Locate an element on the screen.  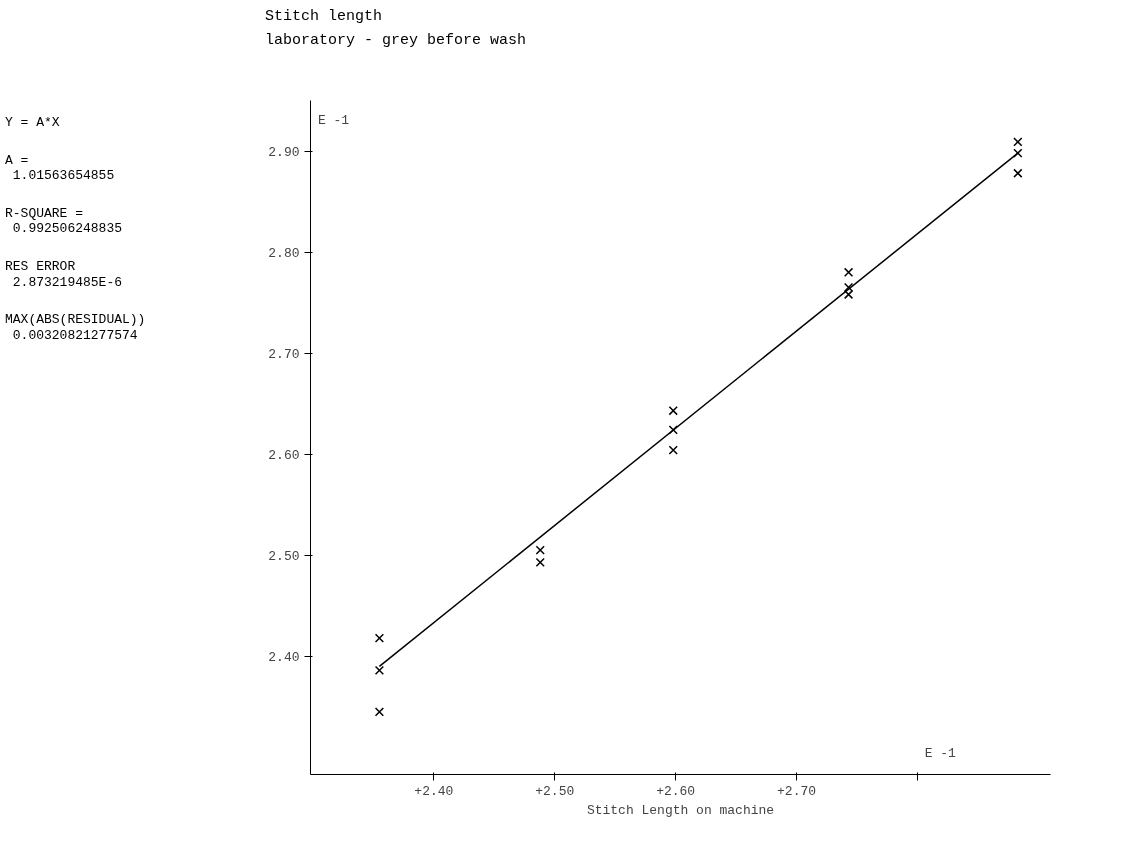
x-tick-label: +2.70 is located at coordinates (797, 791).